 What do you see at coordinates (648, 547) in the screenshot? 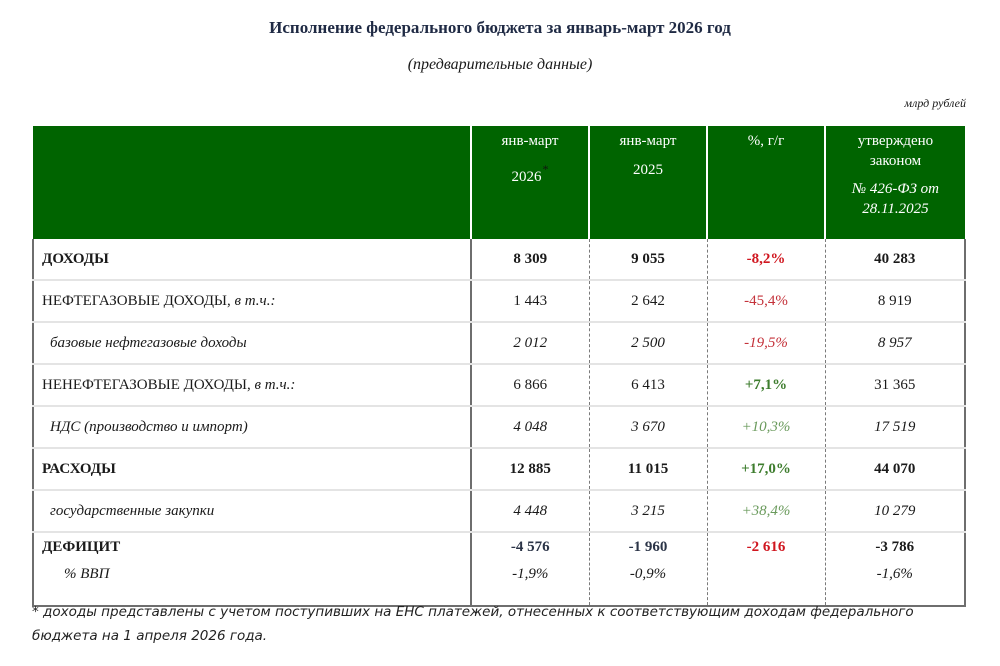
I see `deficit-2025: -1 960` at bounding box center [648, 547].